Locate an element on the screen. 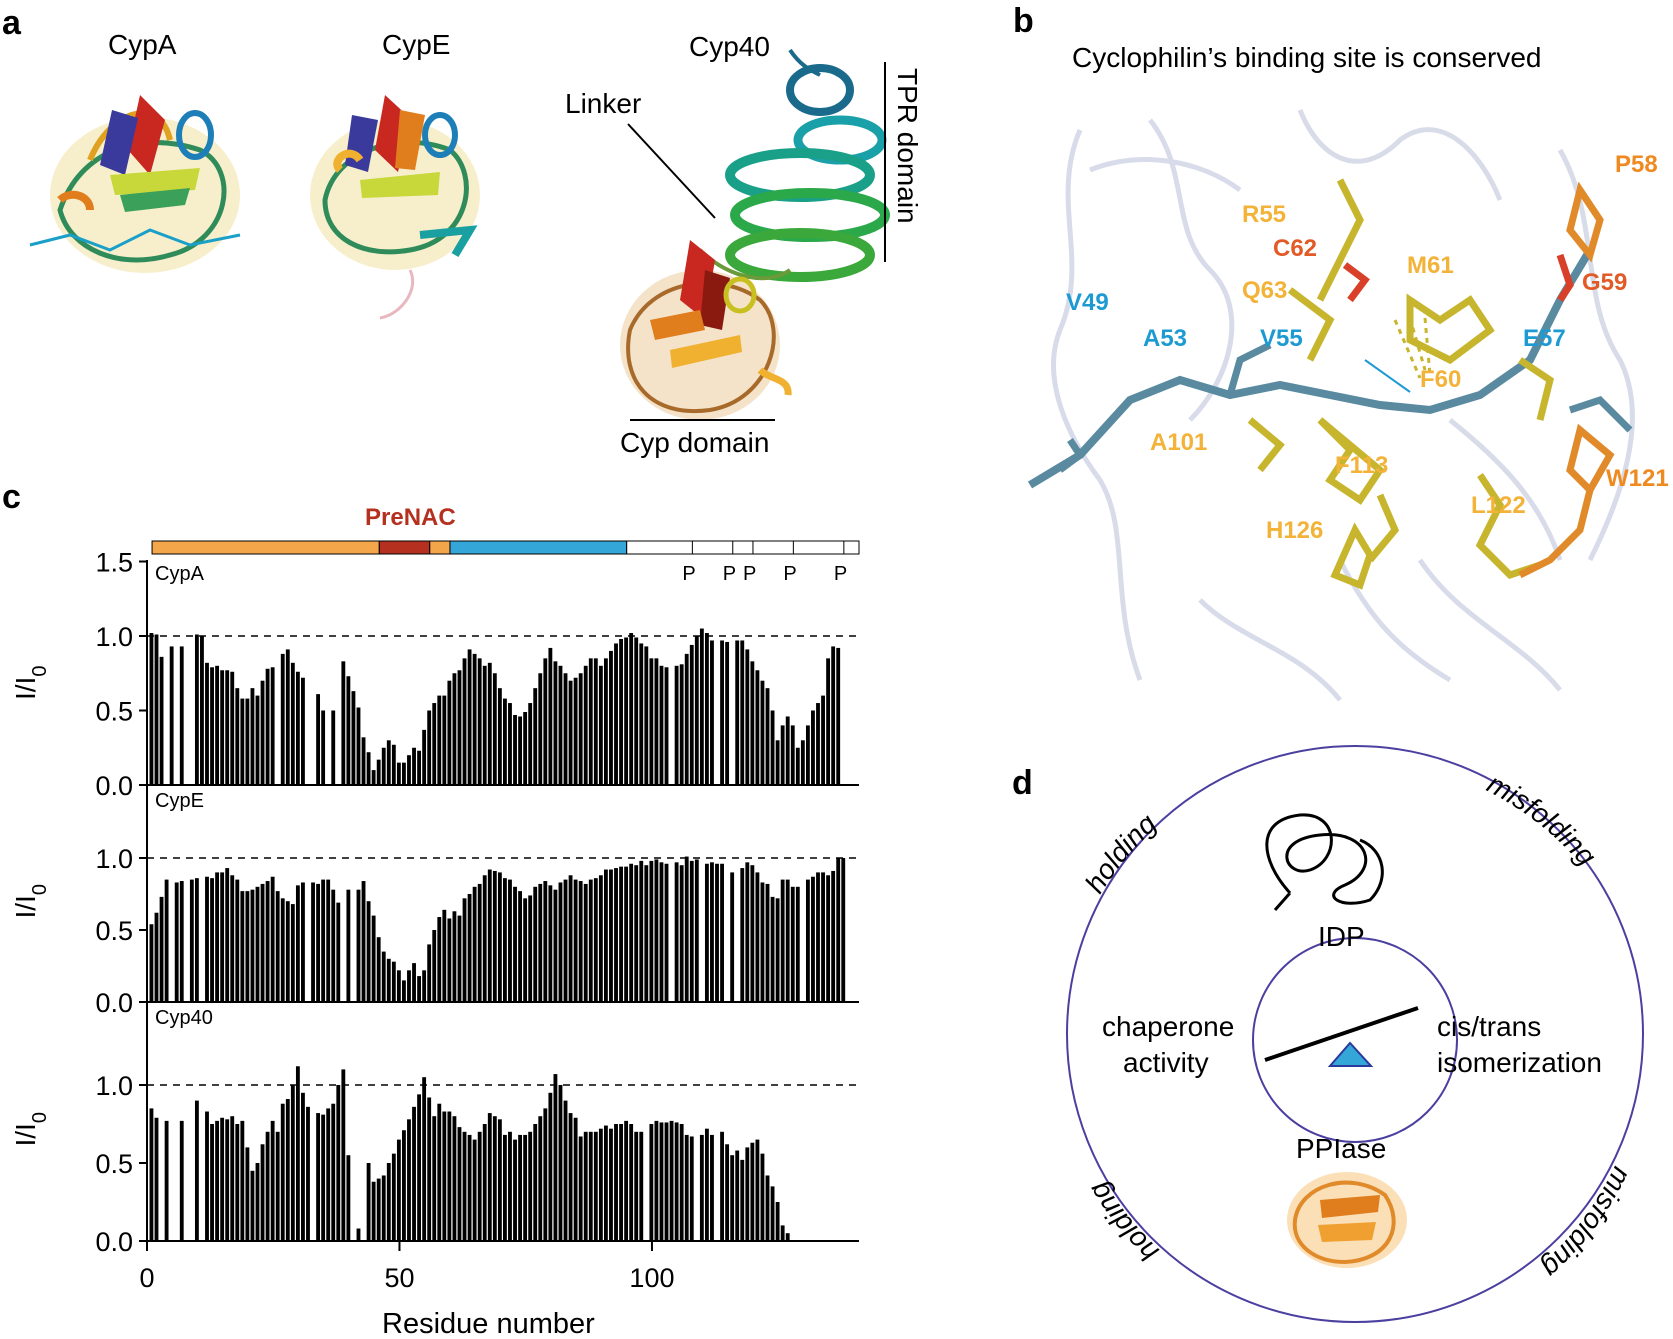  arc-label-misfolding-bottom: misfolding is located at coordinates (1587, 1223).